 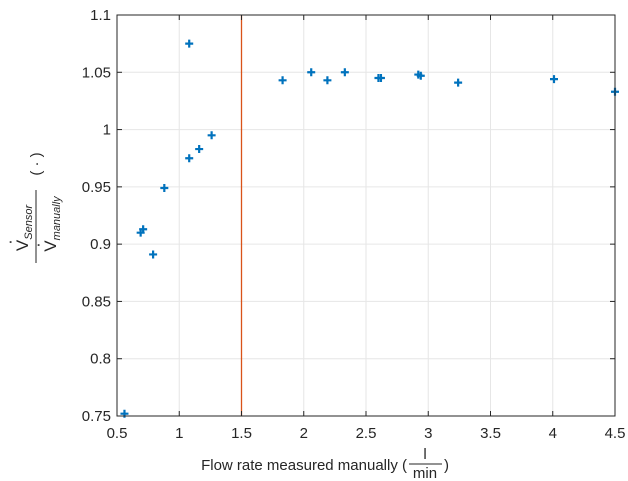 What do you see at coordinates (117, 433) in the screenshot?
I see `x-tick-label: 0.5` at bounding box center [117, 433].